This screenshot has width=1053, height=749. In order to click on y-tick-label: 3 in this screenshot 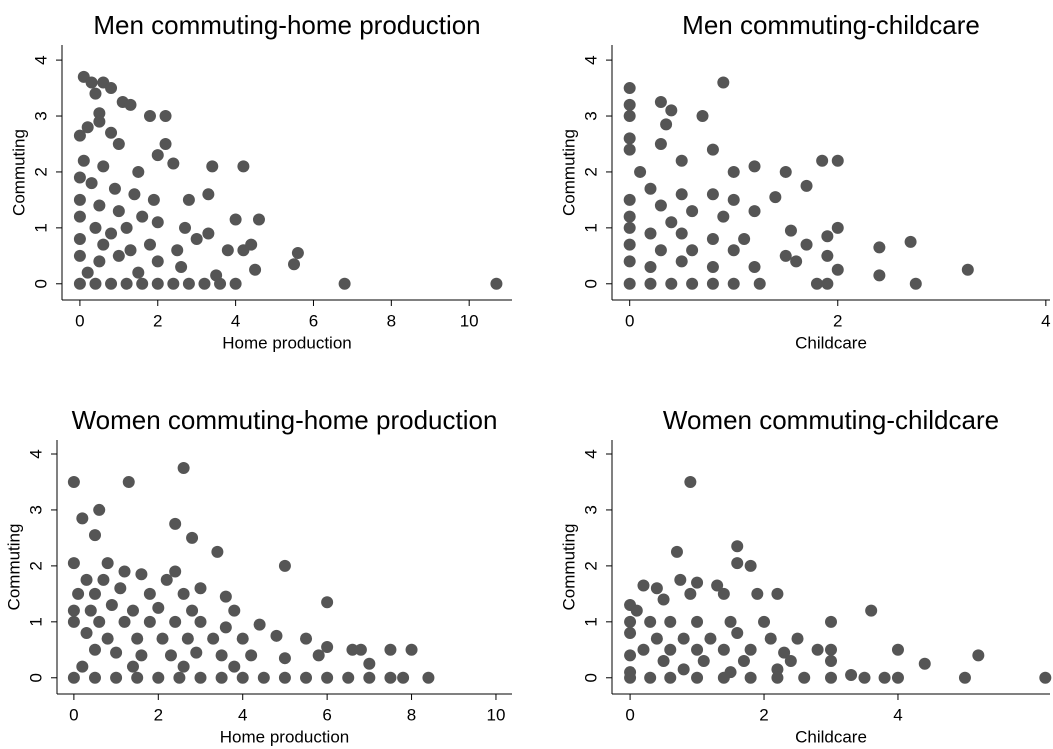, I will do `click(590, 115)`.